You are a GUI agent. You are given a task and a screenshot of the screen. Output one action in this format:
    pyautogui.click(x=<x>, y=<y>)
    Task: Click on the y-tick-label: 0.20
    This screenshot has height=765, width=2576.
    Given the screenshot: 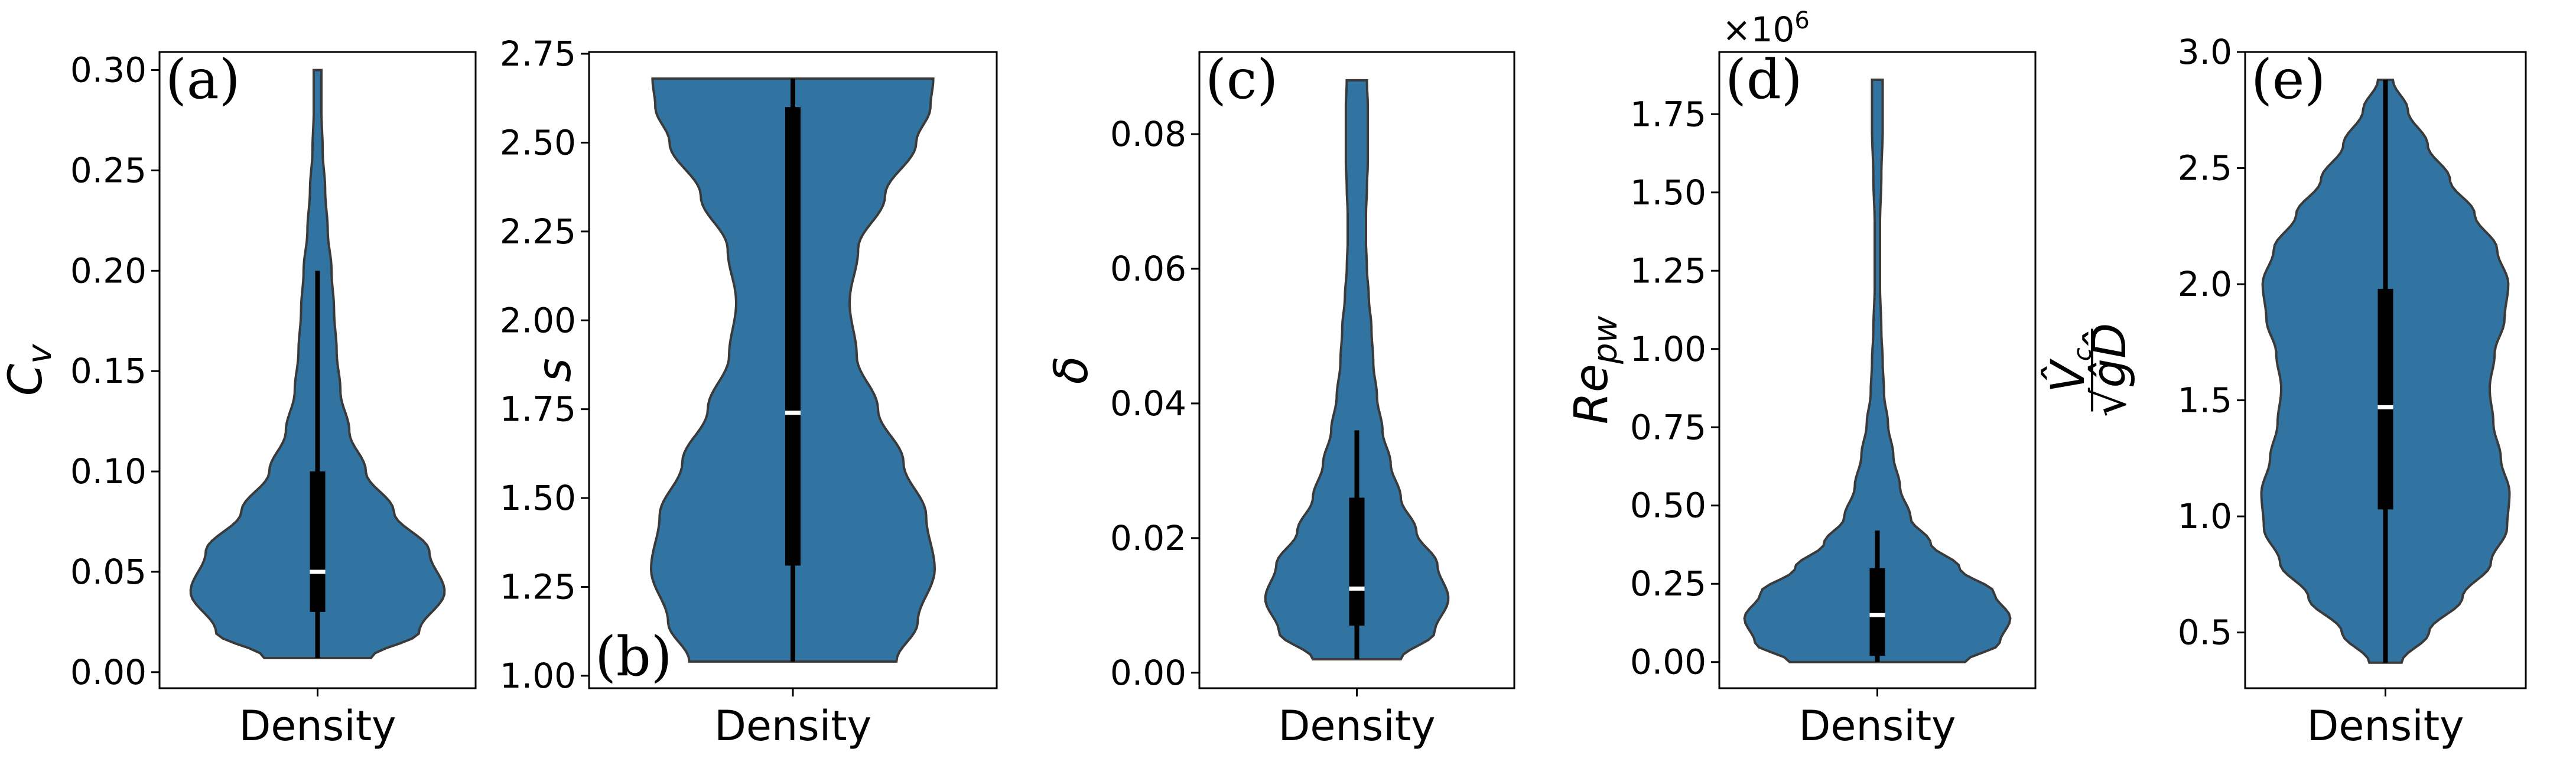 What is the action you would take?
    pyautogui.click(x=109, y=270)
    